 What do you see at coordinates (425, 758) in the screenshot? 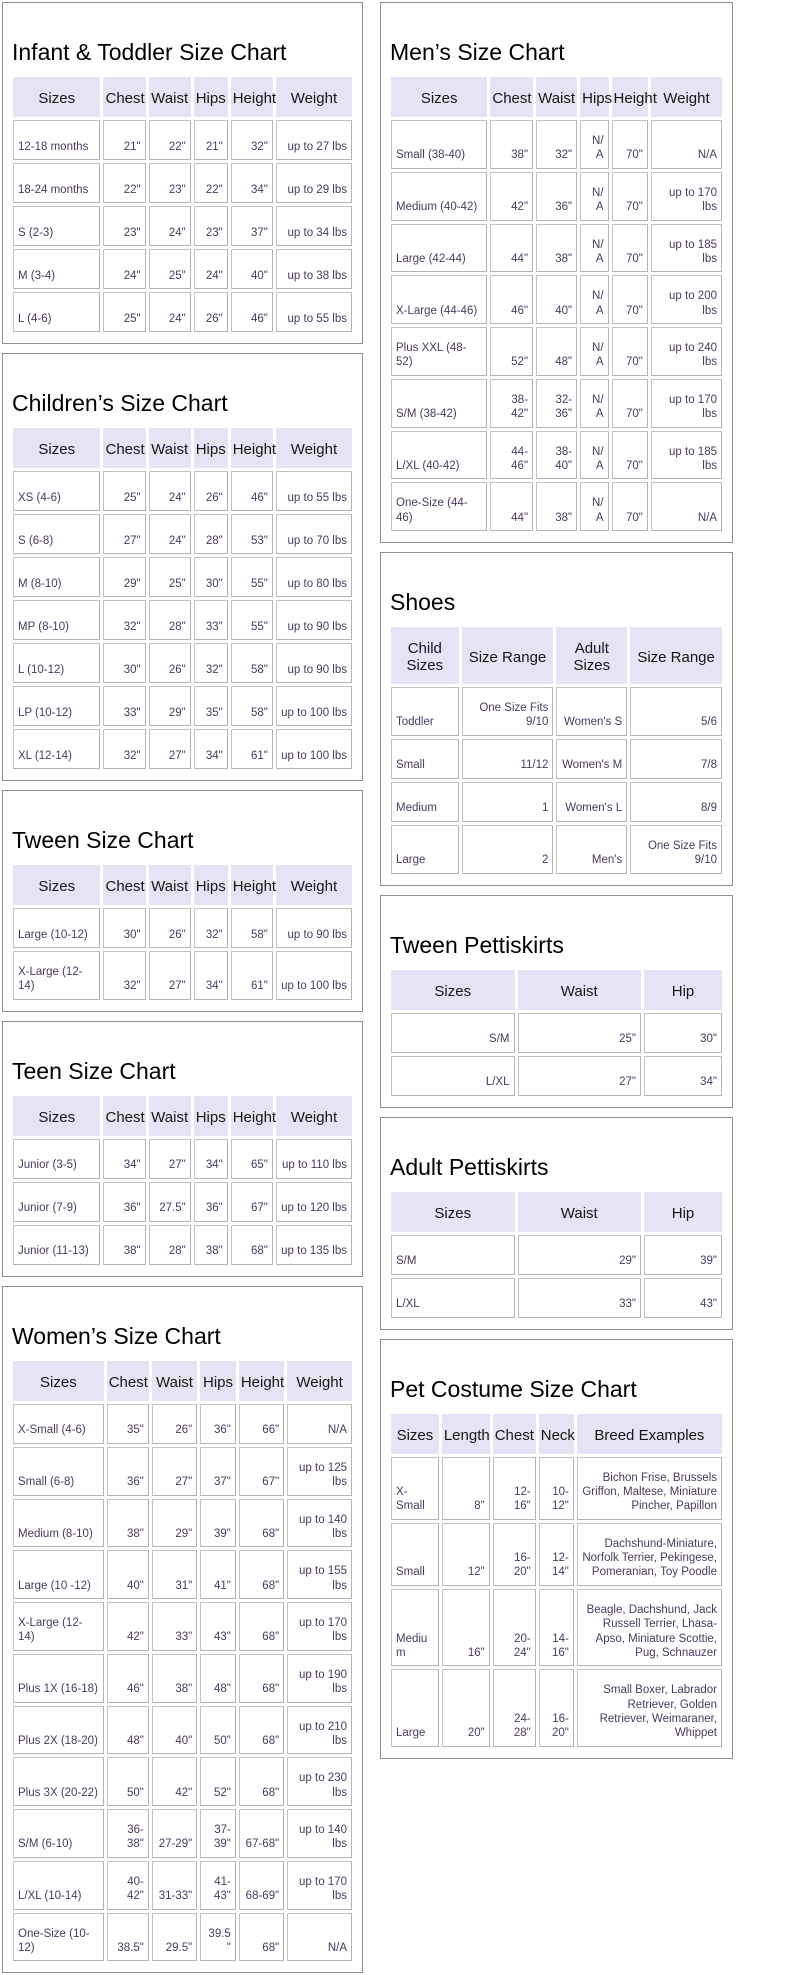
I see `size-label-cell: Small` at bounding box center [425, 758].